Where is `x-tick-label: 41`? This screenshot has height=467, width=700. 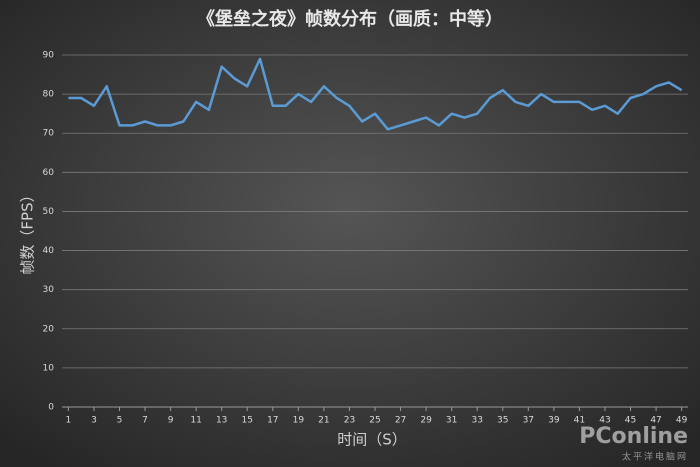 x-tick-label: 41 is located at coordinates (579, 421).